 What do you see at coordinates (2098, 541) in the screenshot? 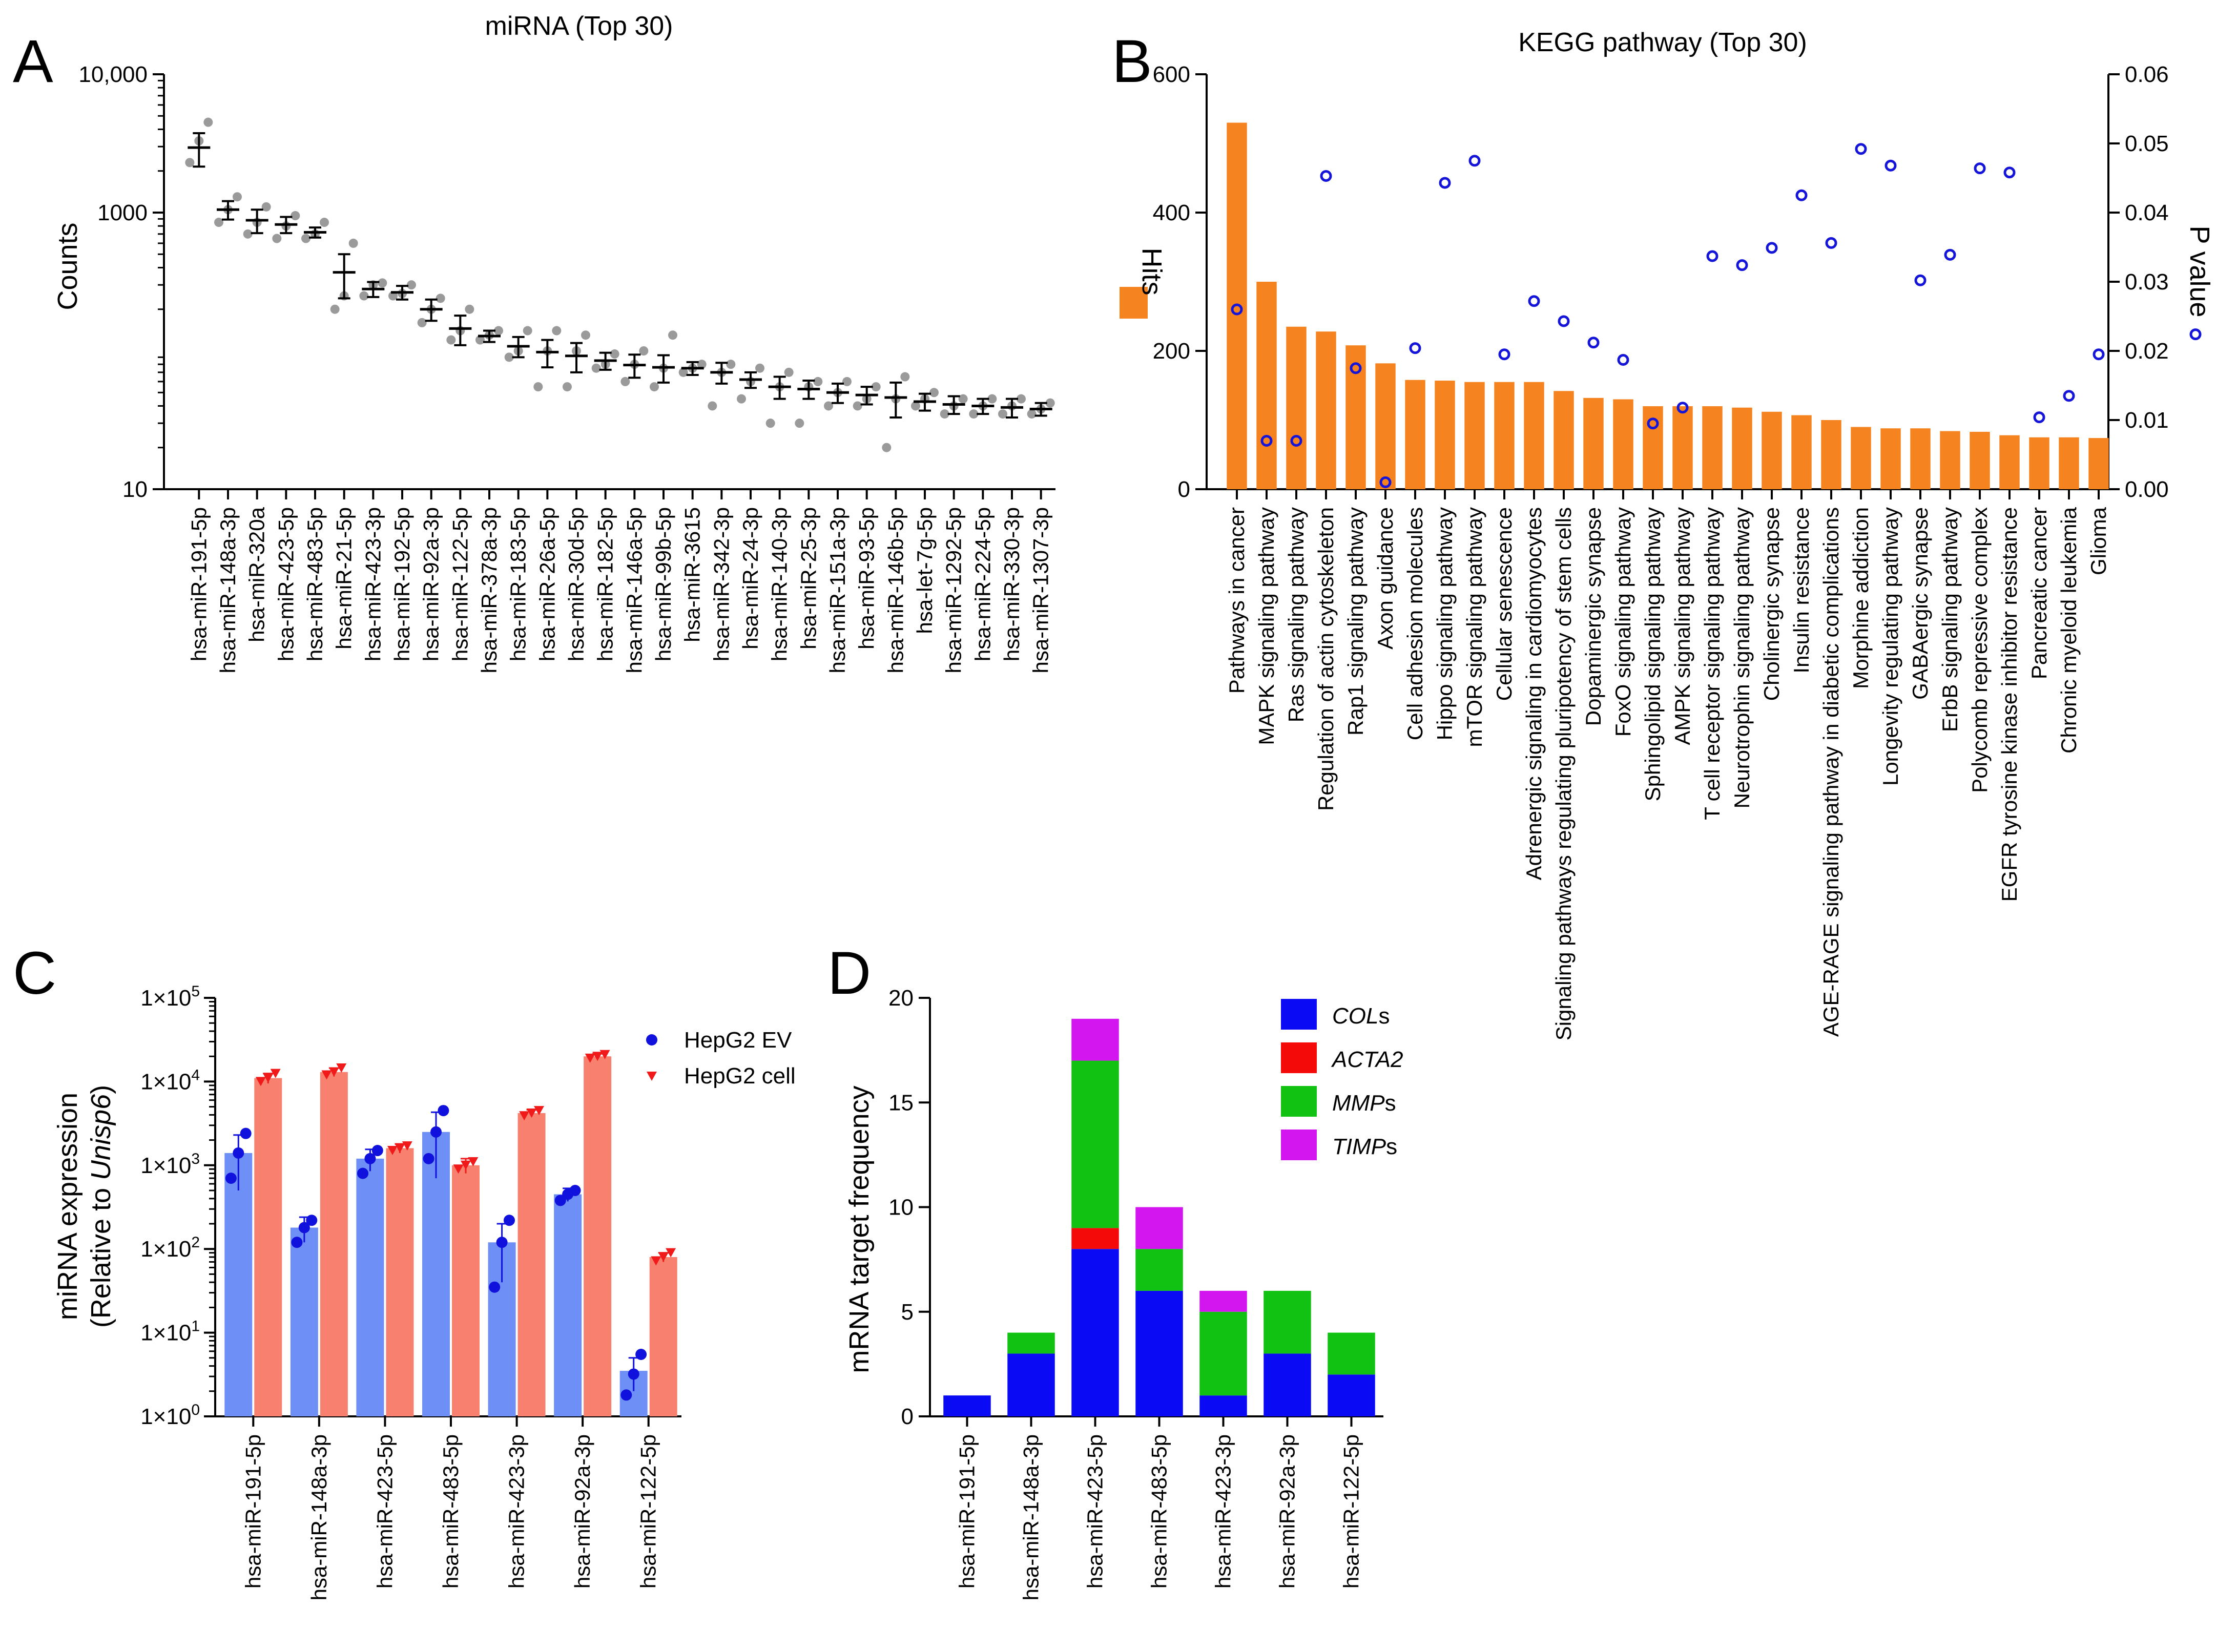
I see `panel-b-x-tick-label: Glioma` at bounding box center [2098, 541].